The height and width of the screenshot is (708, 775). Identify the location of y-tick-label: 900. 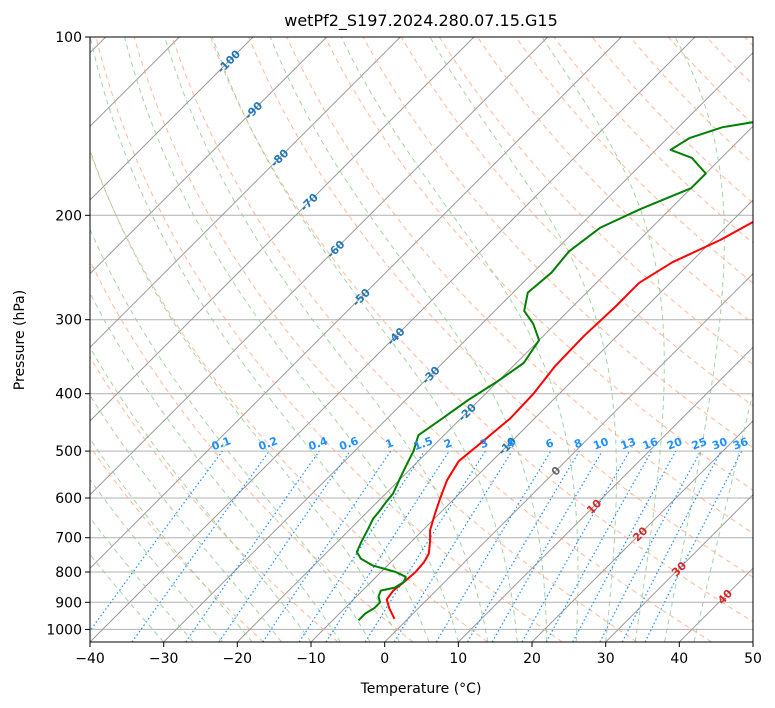
(68, 603).